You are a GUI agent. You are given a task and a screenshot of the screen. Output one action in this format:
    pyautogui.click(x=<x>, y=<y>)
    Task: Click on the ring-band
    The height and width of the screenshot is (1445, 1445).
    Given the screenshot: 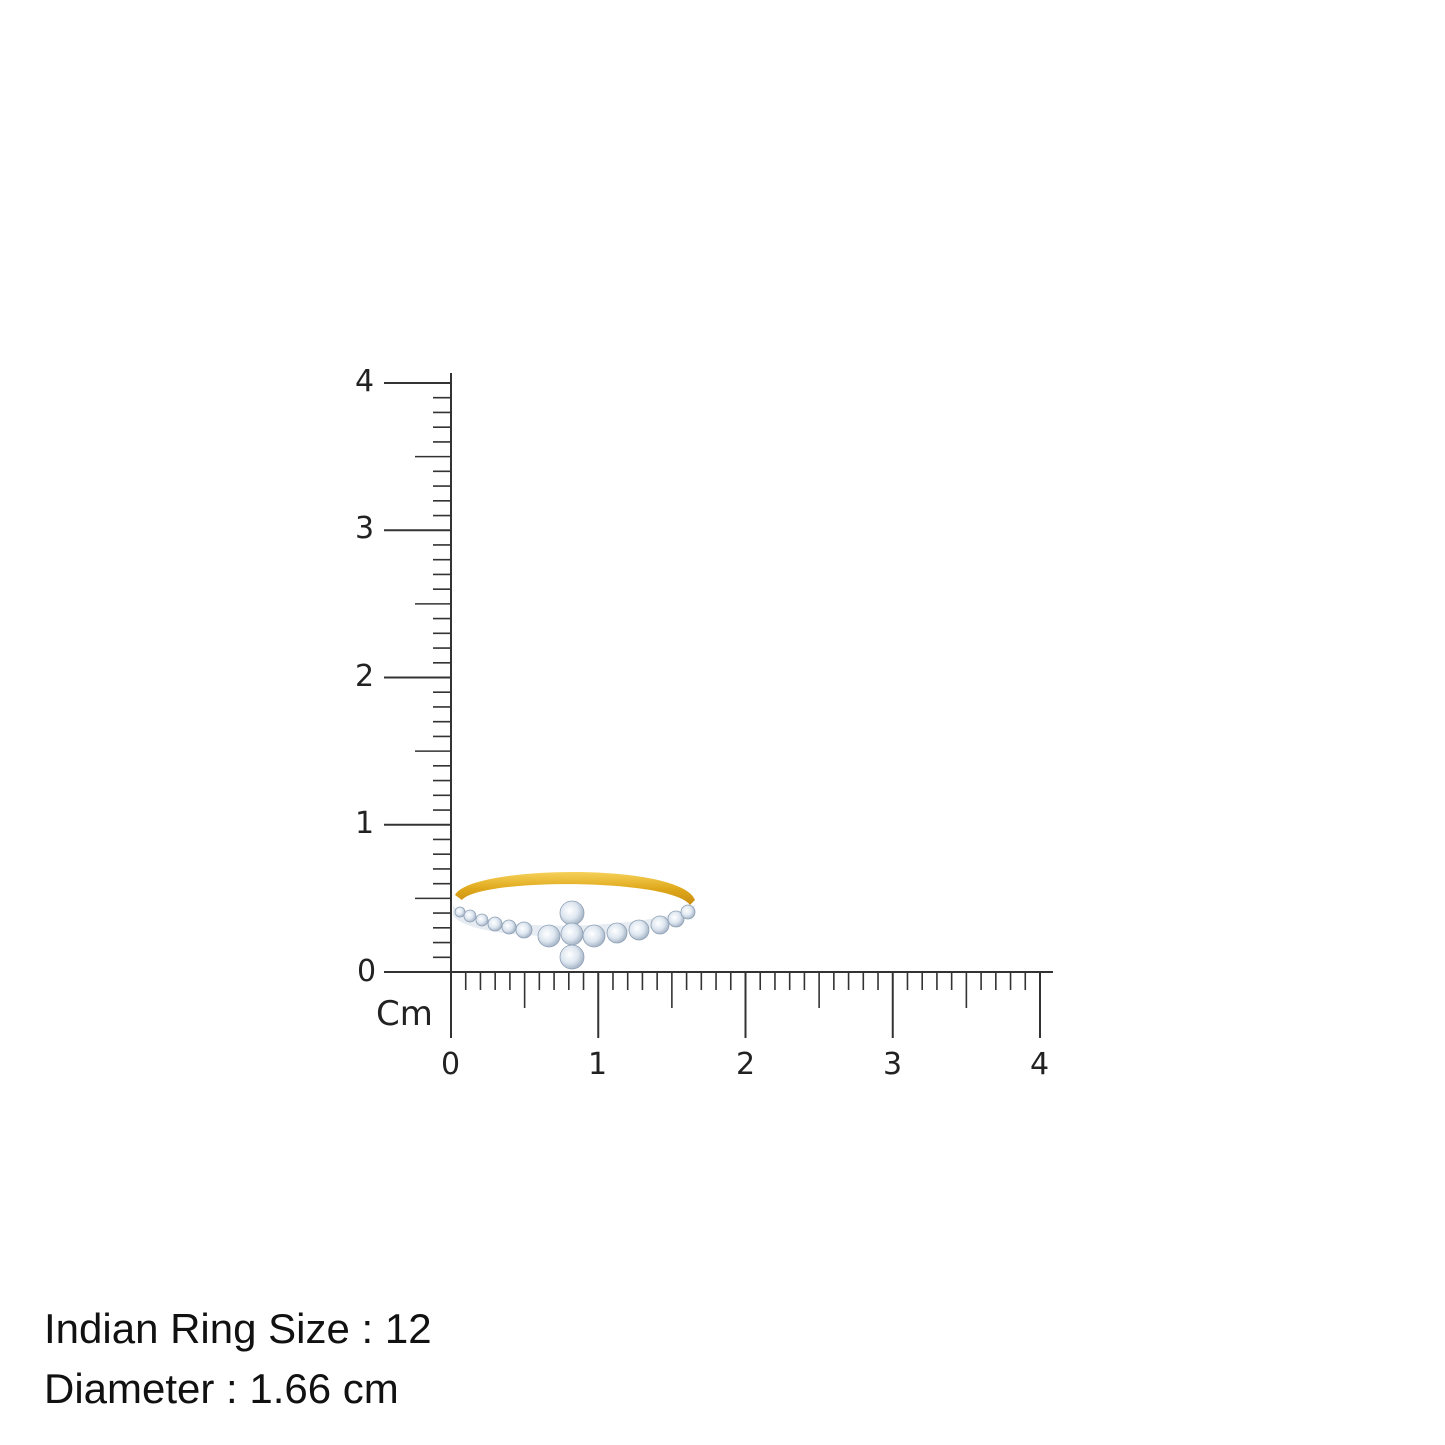 What is the action you would take?
    pyautogui.click(x=575, y=888)
    